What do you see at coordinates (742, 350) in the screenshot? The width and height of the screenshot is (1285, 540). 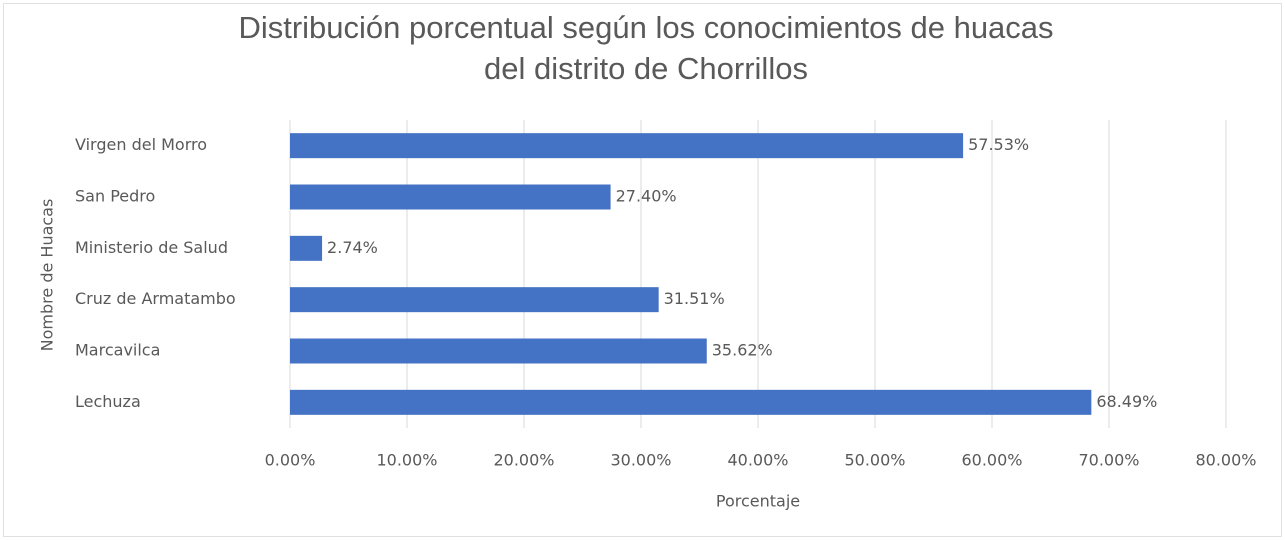 I see `data-label: 35.62%` at bounding box center [742, 350].